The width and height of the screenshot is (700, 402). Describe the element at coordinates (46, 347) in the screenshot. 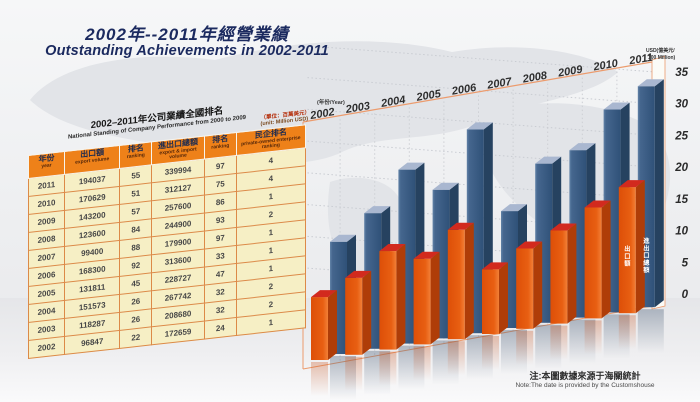

I see `table-cell: 2002` at that location.